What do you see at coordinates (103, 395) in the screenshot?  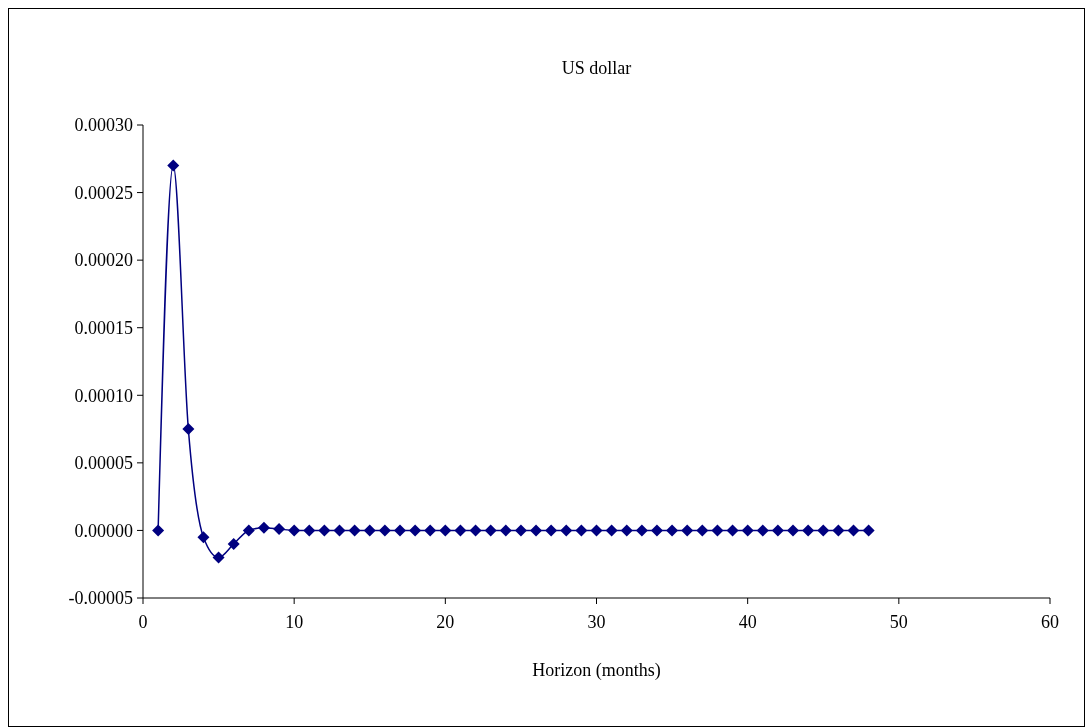 I see `y-tick-label: 0.00010` at bounding box center [103, 395].